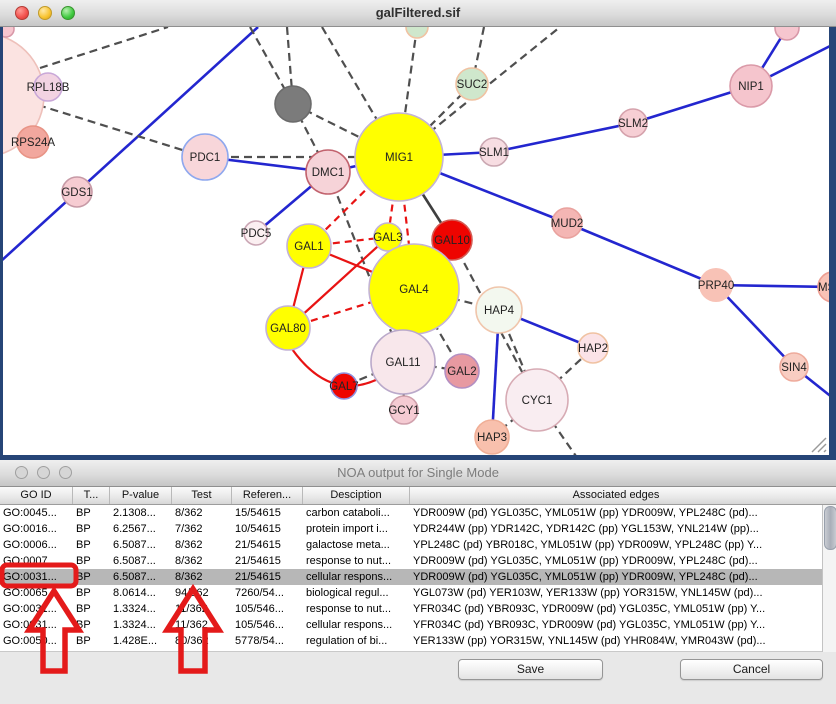 This screenshot has width=836, height=704. I want to click on node-label-GDS1: GDS1, so click(76, 193).